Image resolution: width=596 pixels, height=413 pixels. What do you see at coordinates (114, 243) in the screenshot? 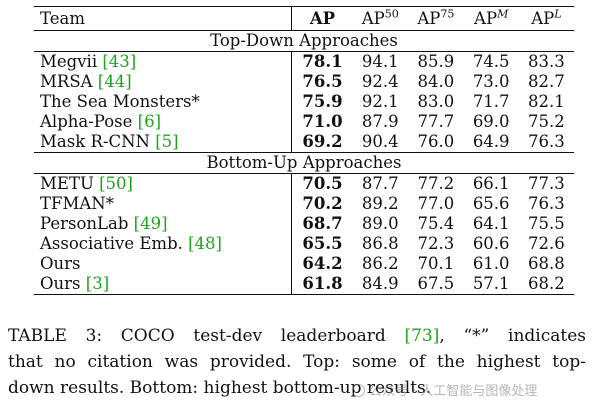
I see `team-name: Associative Emb.` at bounding box center [114, 243].